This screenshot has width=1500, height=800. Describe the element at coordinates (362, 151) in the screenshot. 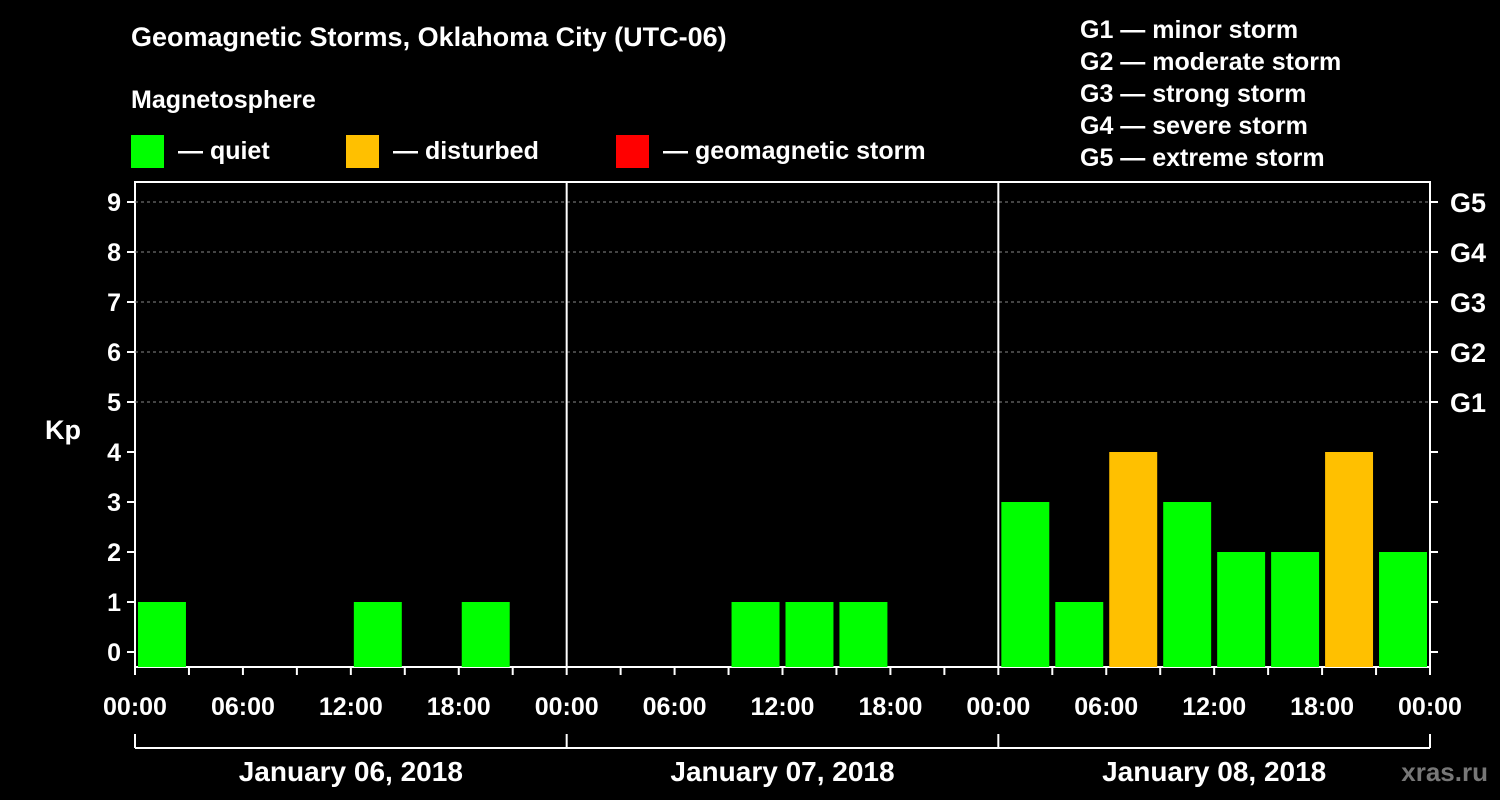

I see `legend-disturbed-swatch` at that location.